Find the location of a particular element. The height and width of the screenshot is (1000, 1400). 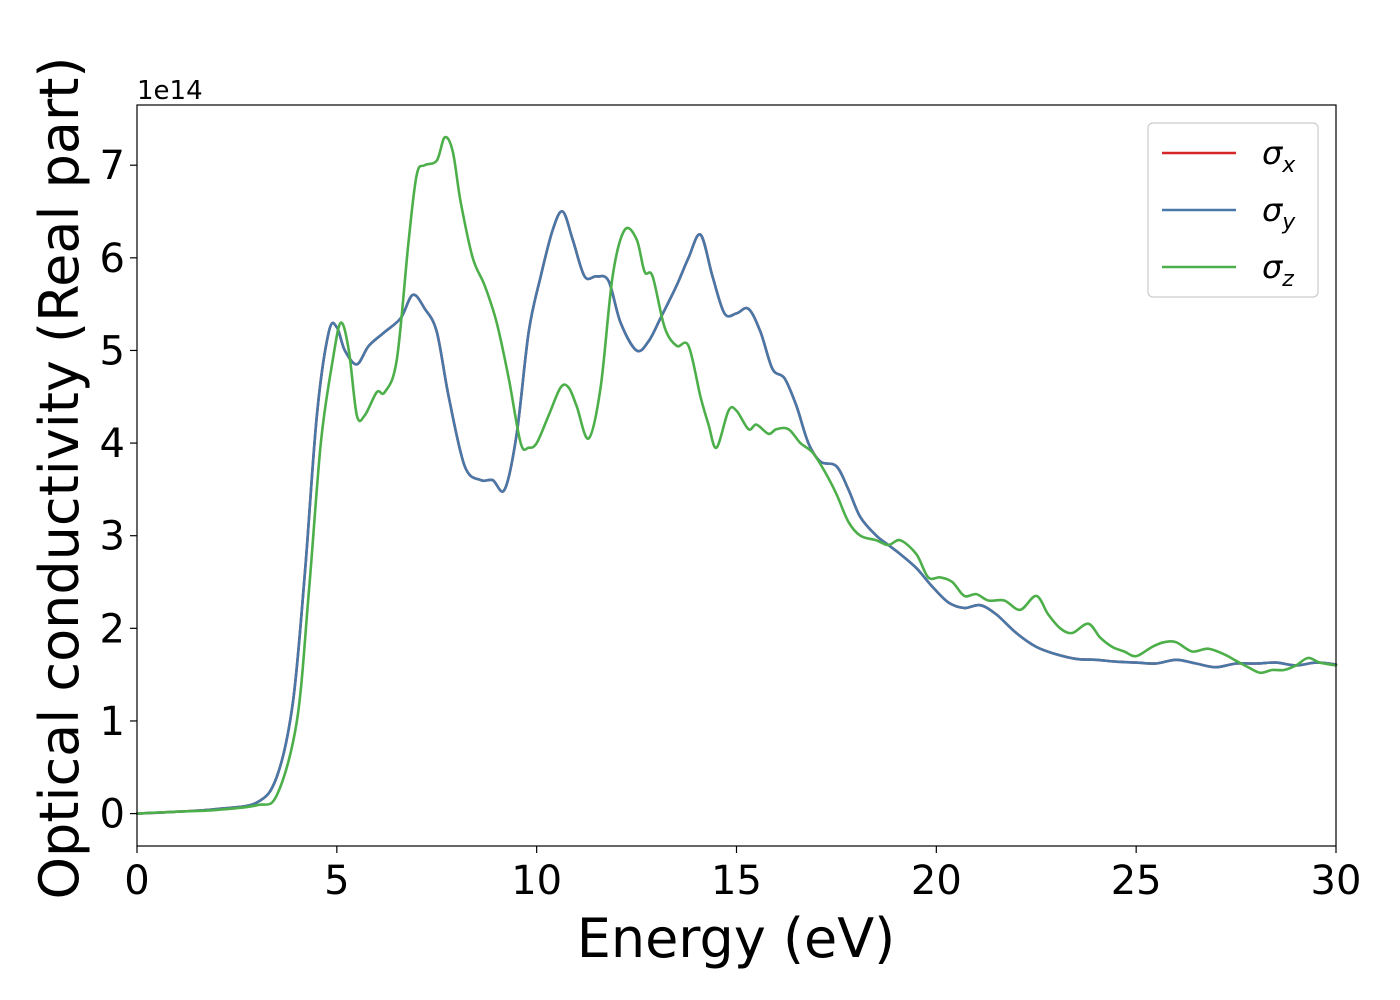

legend-label-x: σx is located at coordinates (1279, 156).